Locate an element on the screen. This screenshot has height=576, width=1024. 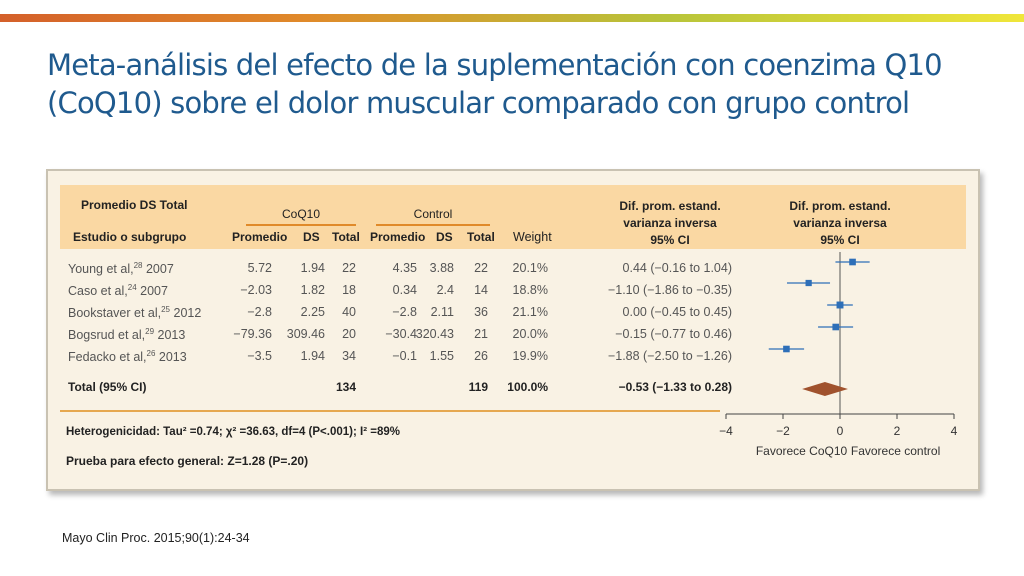
study-name: Young et al,28 2007 is located at coordinates (121, 269).